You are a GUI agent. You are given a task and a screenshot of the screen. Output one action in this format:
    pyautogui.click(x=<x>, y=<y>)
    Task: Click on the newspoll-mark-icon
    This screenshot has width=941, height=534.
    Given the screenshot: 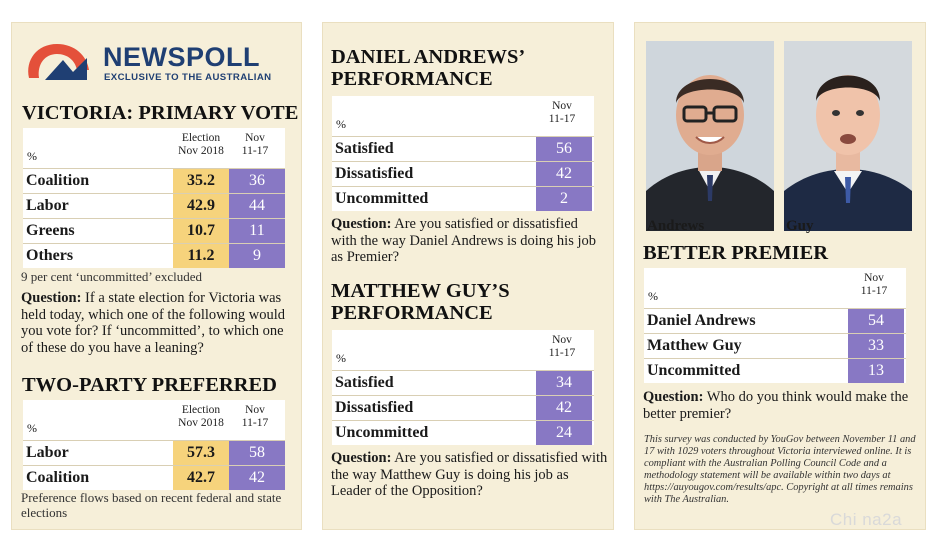 What is the action you would take?
    pyautogui.click(x=58, y=62)
    